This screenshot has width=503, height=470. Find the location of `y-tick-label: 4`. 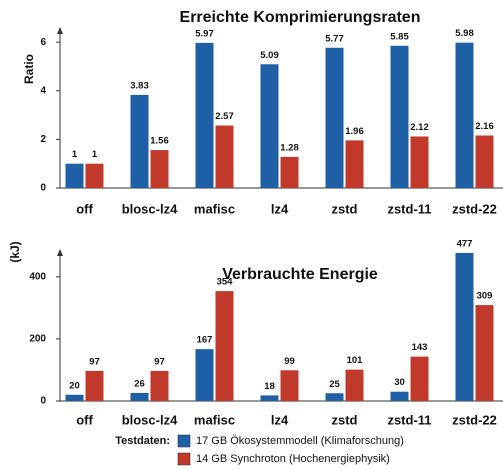

y-tick-label: 4 is located at coordinates (43, 90).